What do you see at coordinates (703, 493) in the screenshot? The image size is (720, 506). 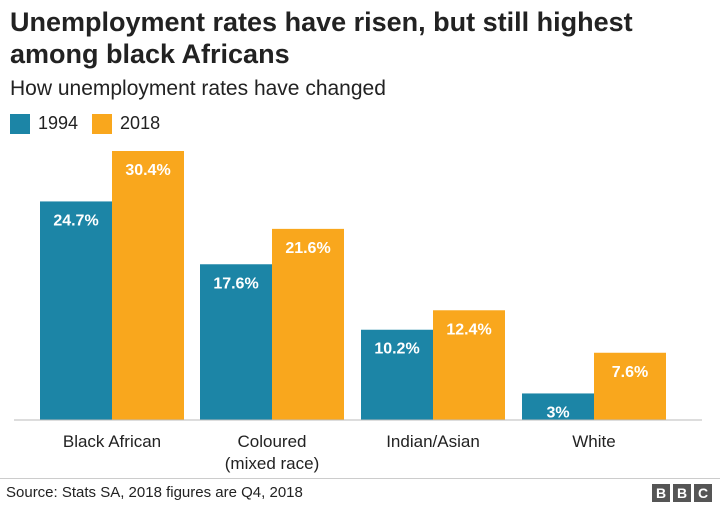 I see `logo-letter: C` at bounding box center [703, 493].